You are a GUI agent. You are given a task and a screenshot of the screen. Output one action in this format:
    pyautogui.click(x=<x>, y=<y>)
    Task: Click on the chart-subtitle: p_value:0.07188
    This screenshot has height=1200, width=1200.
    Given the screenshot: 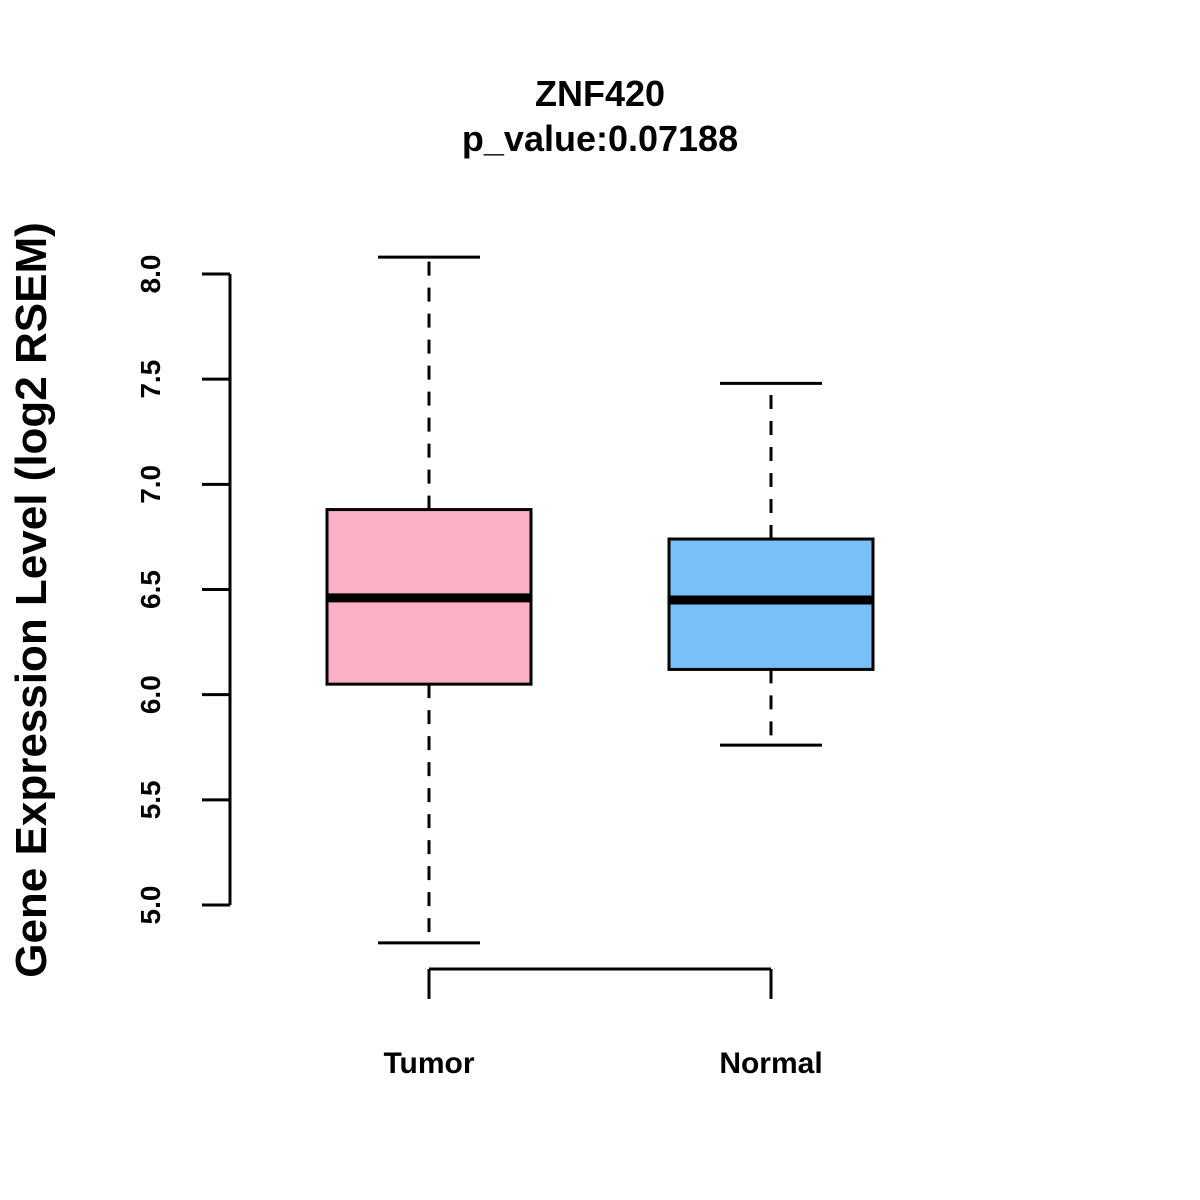 What is the action you would take?
    pyautogui.click(x=600, y=138)
    